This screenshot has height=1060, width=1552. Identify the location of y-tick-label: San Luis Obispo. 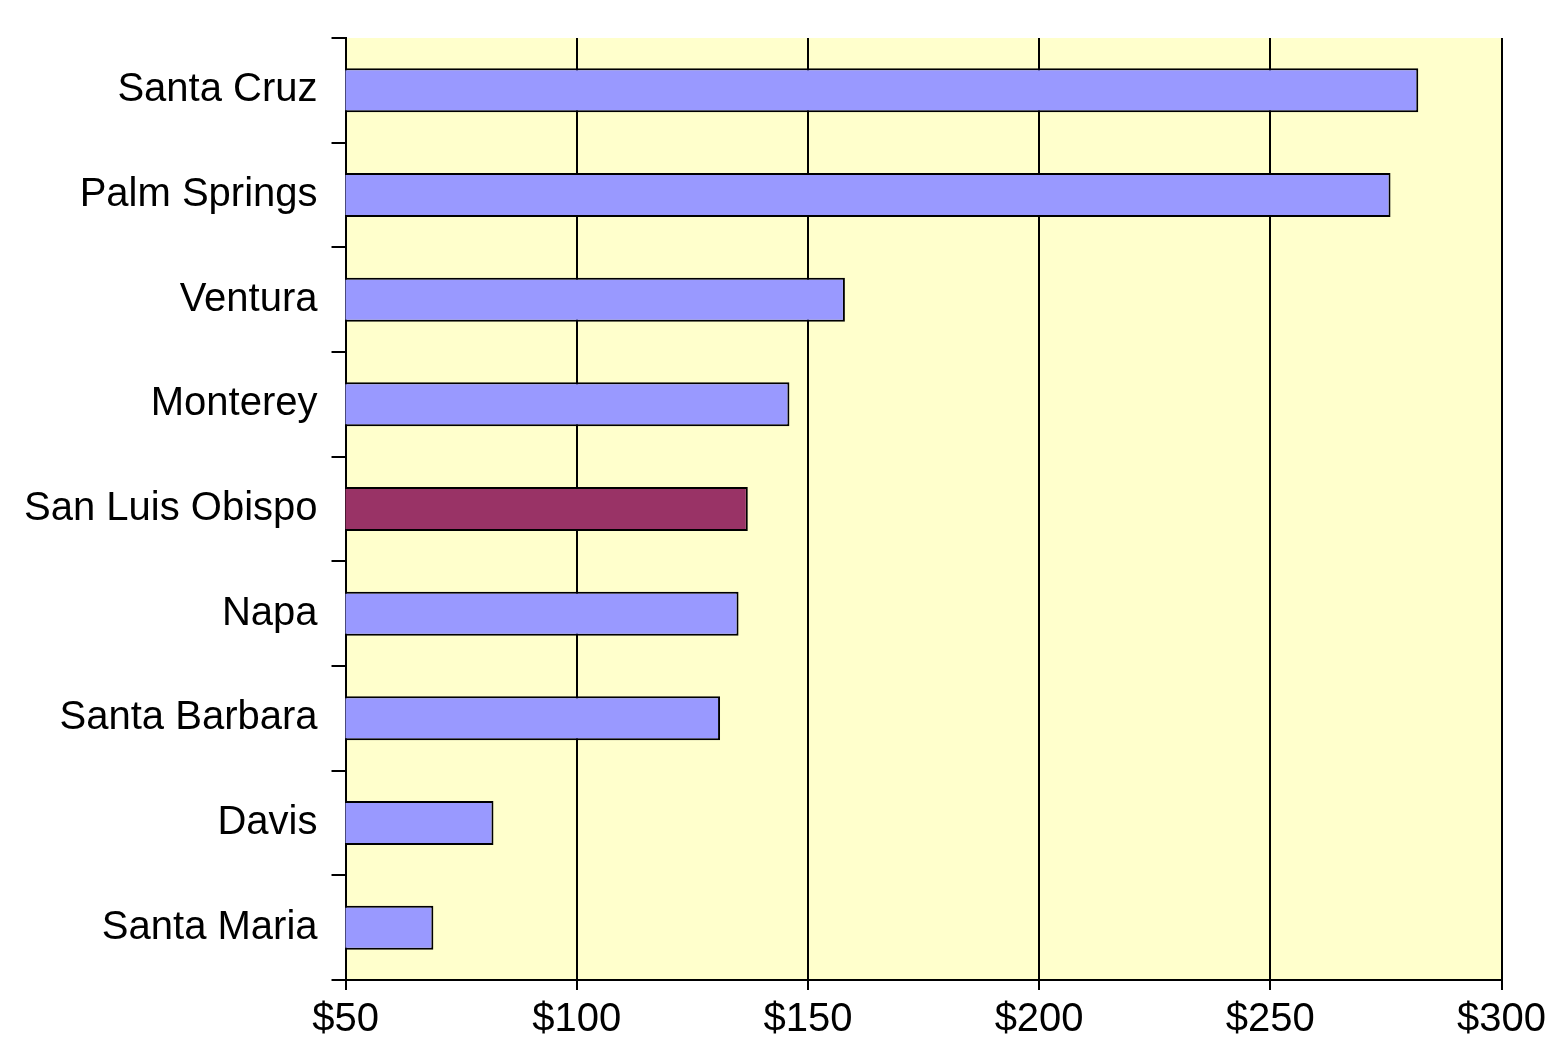
(171, 506).